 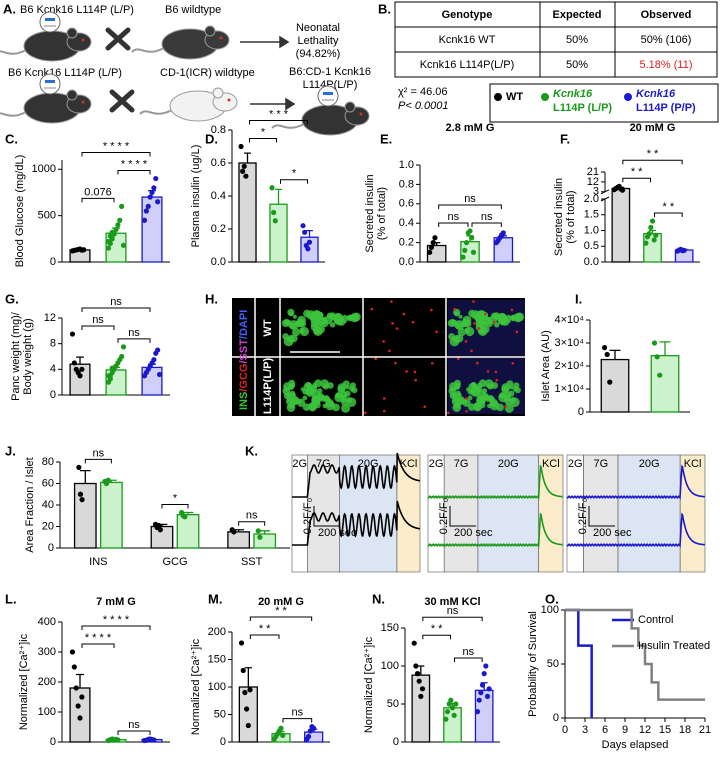 What do you see at coordinates (669, 207) in the screenshot?
I see `significance-label: * *` at bounding box center [669, 207].